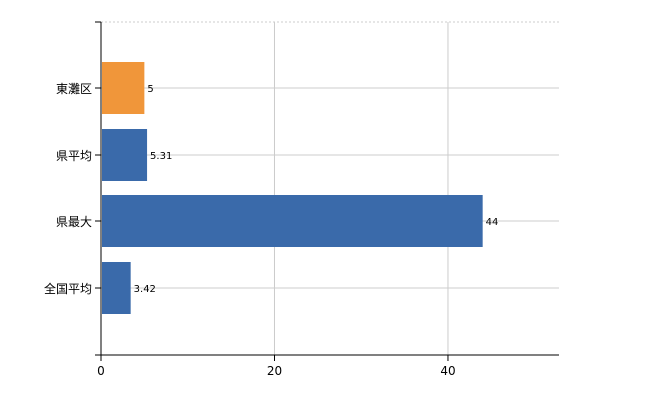  What do you see at coordinates (150, 89) in the screenshot?
I see `bar-data-label: 5` at bounding box center [150, 89].